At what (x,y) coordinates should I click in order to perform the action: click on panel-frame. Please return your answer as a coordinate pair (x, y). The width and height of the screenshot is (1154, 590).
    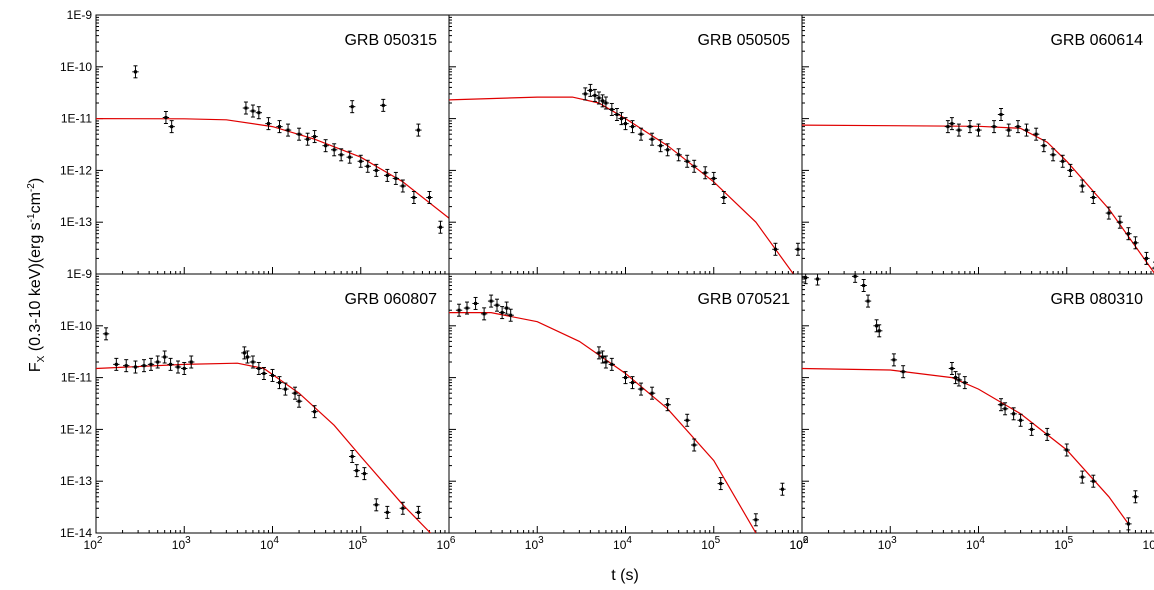
    Looking at the image, I should click on (977, 403).